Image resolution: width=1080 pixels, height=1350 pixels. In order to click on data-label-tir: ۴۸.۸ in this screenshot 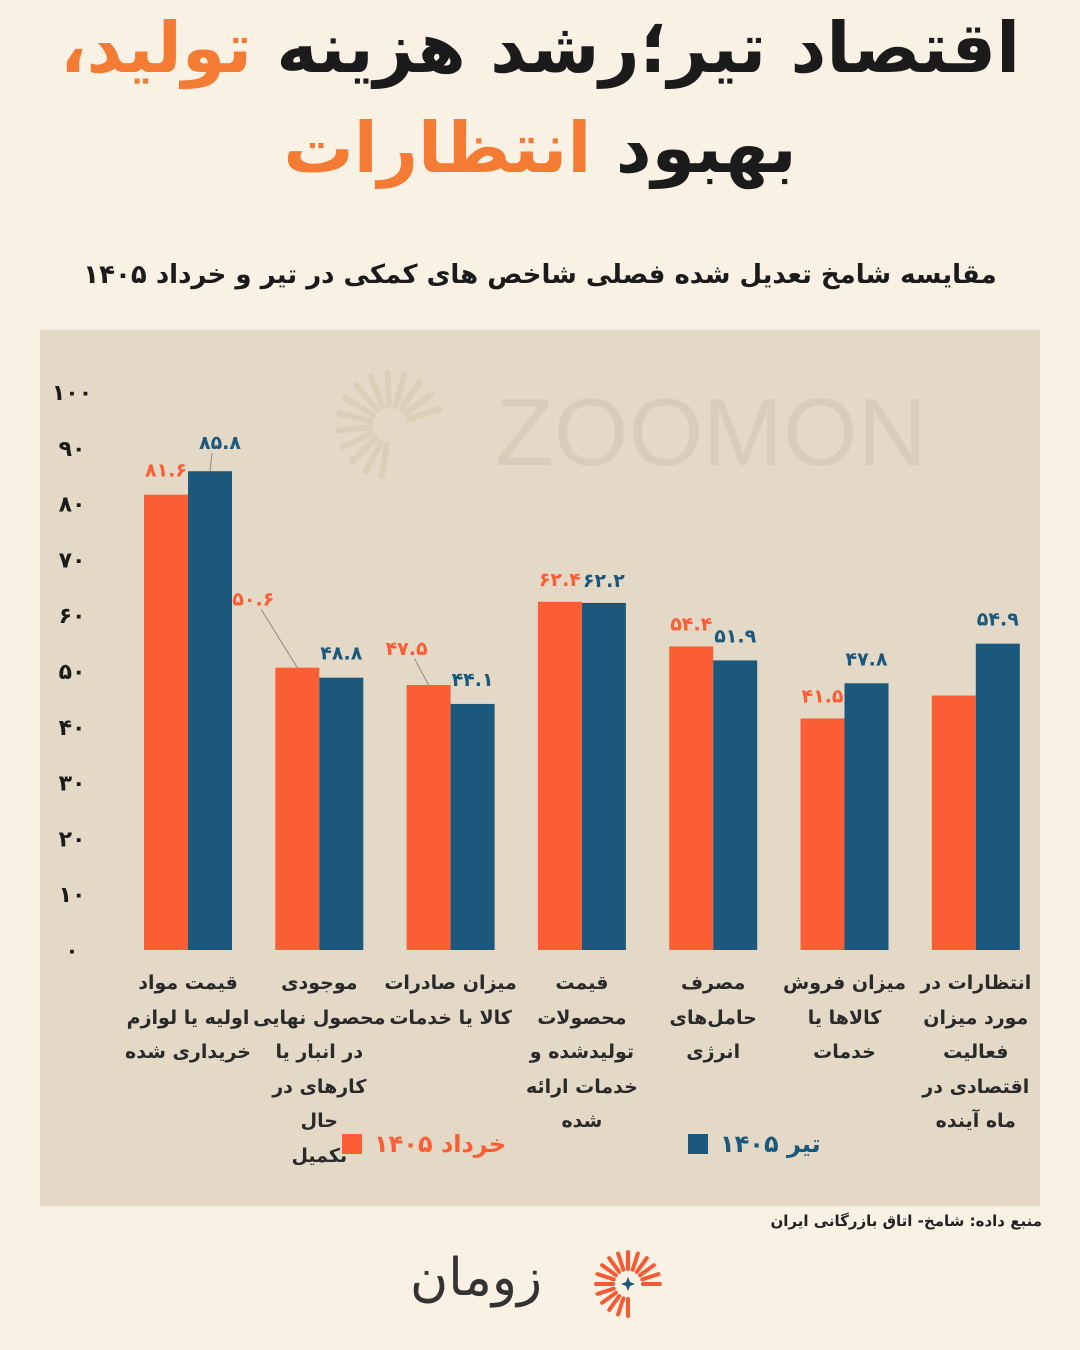, I will do `click(341, 654)`.